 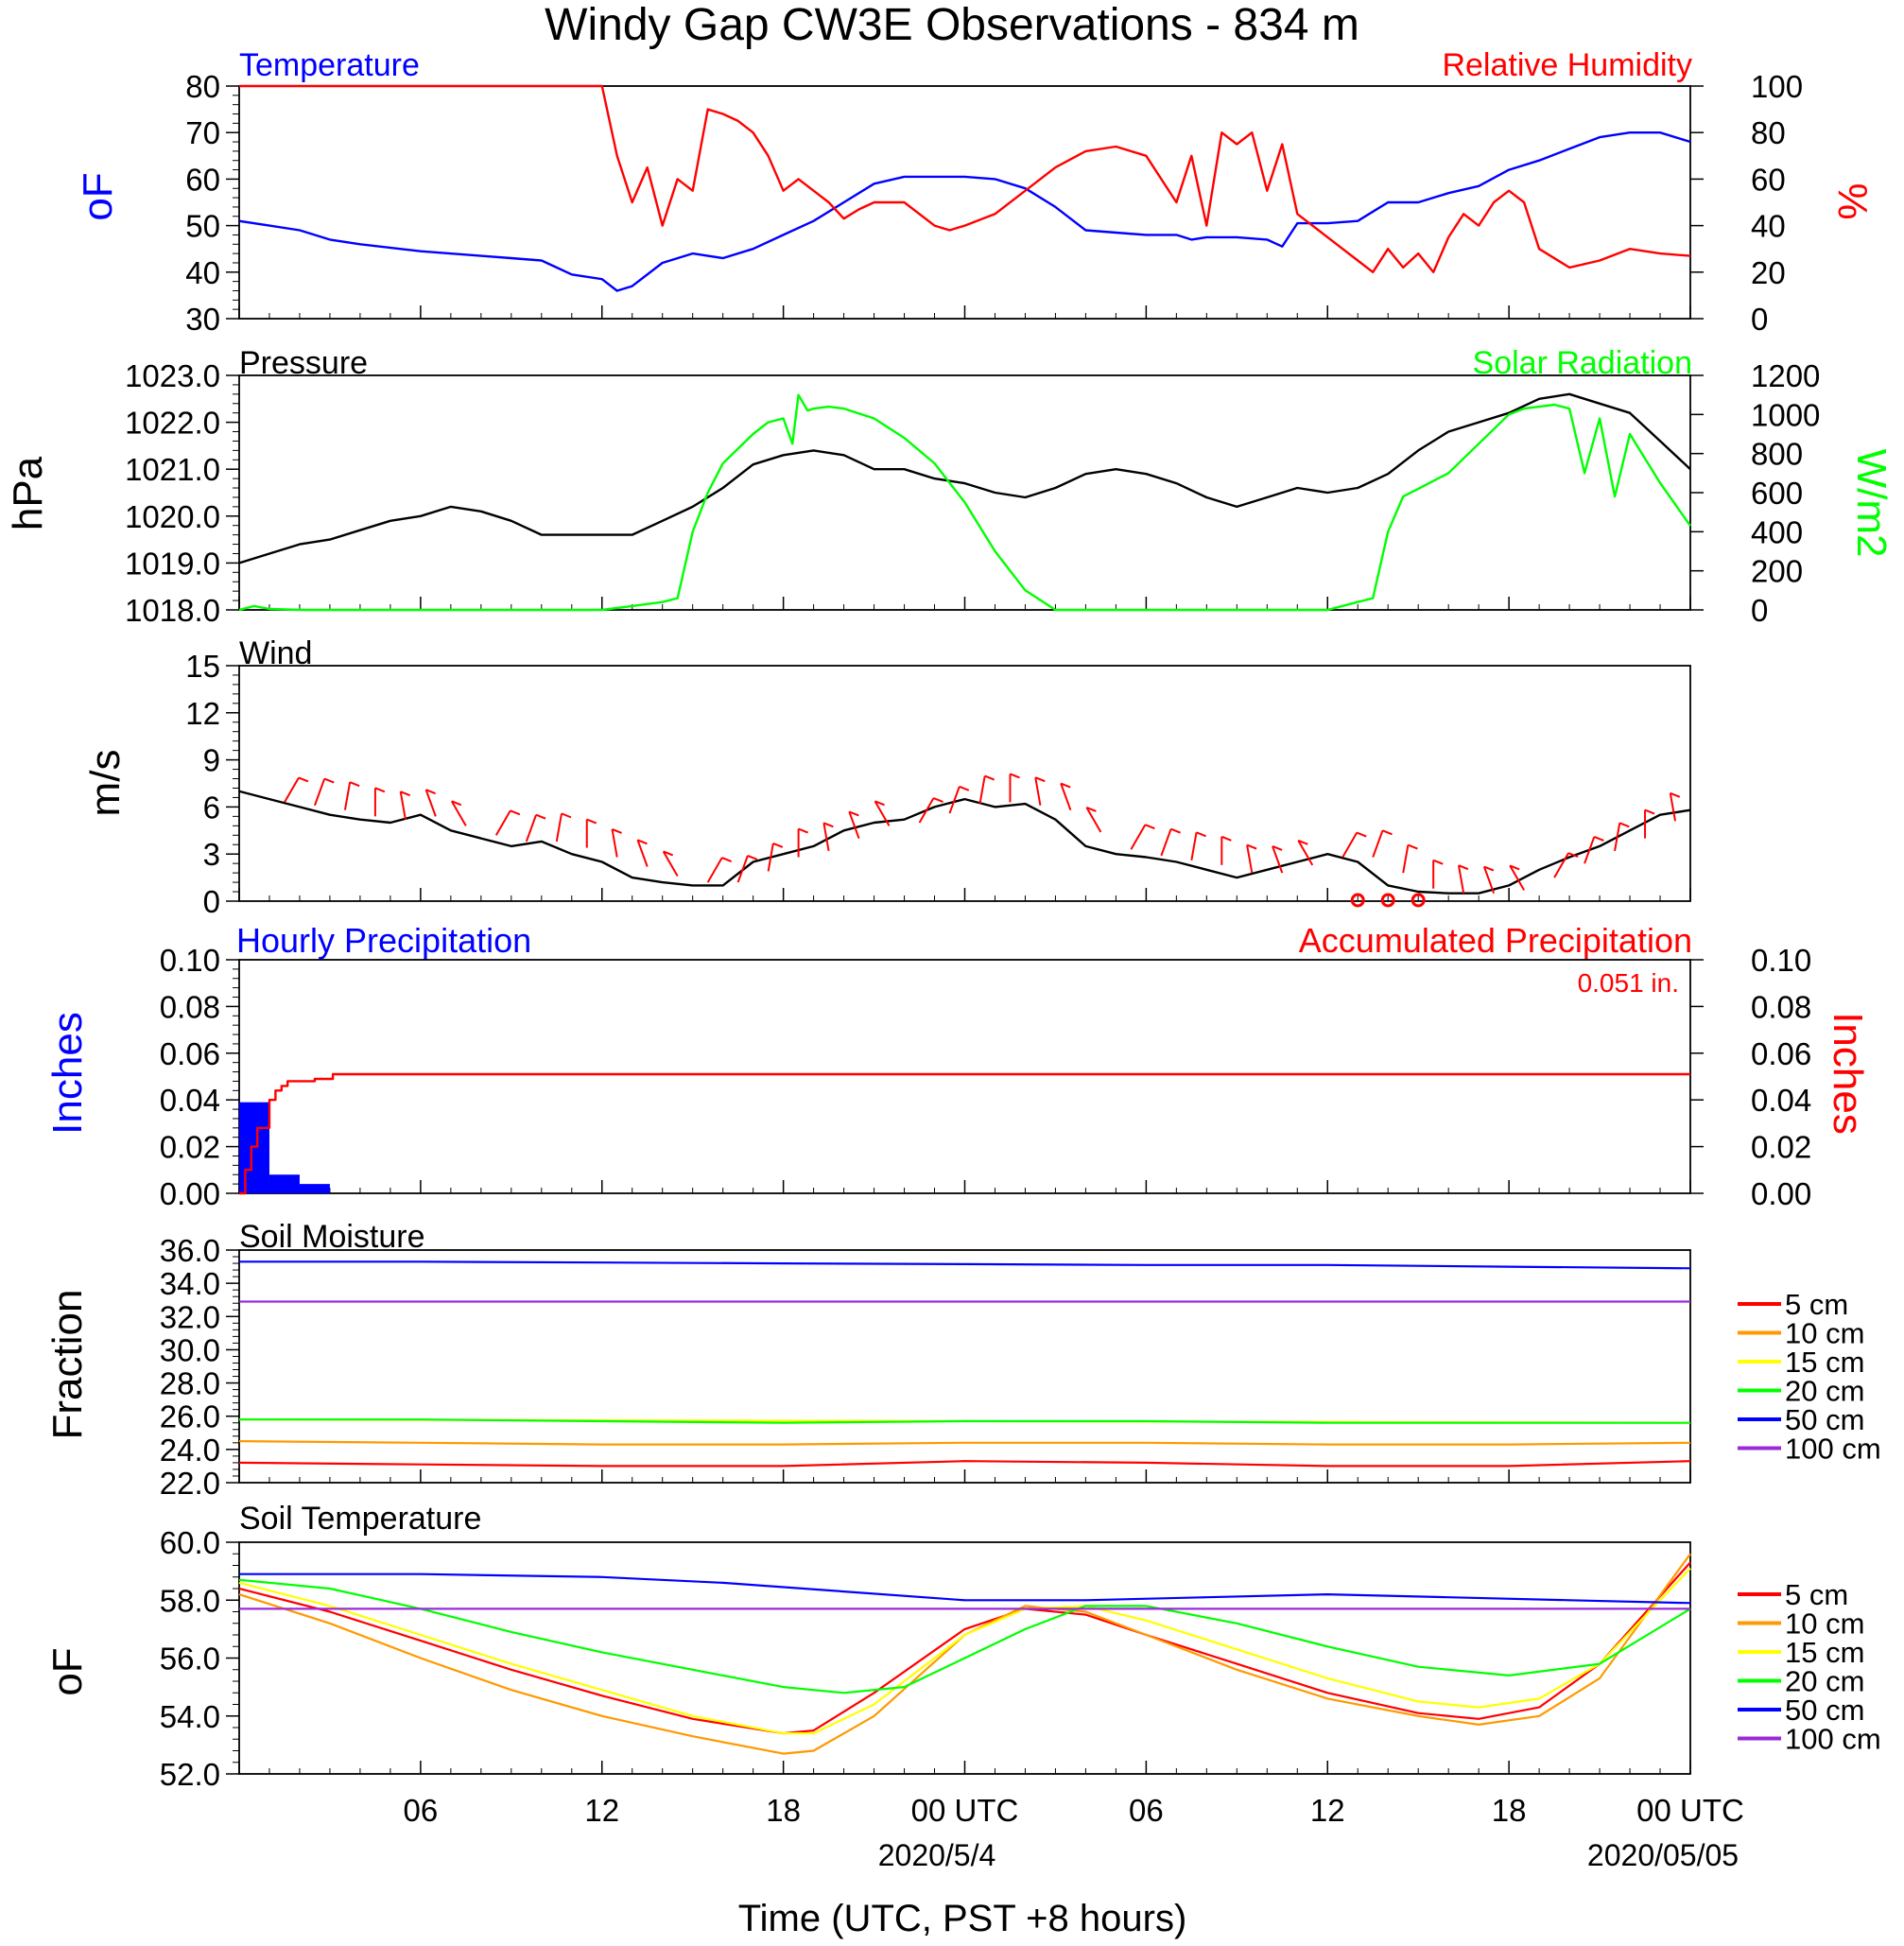 I want to click on y-tick-label: 22.0, so click(x=190, y=1484).